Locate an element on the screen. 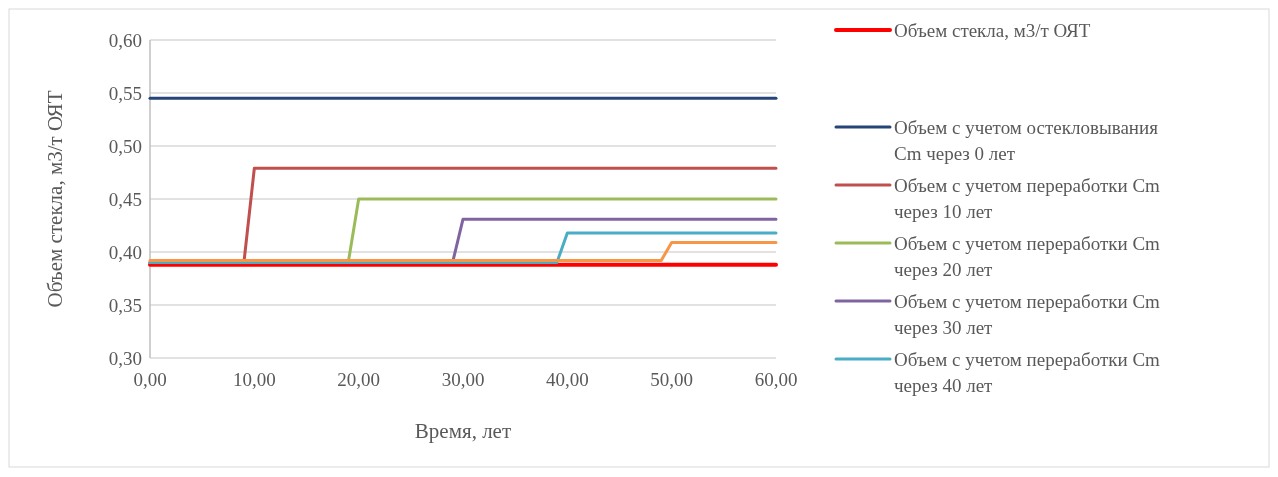 The height and width of the screenshot is (477, 1278). x-tick-label: 0,00 is located at coordinates (150, 379).